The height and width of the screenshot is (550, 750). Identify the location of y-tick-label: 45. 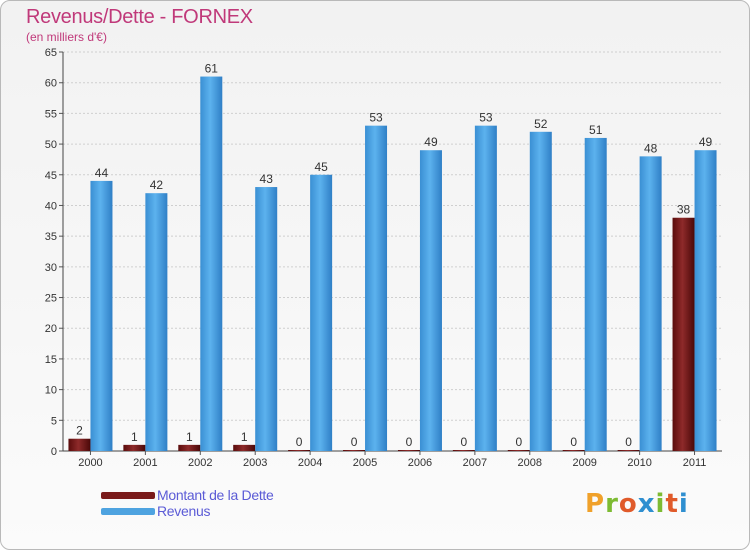
(51, 176).